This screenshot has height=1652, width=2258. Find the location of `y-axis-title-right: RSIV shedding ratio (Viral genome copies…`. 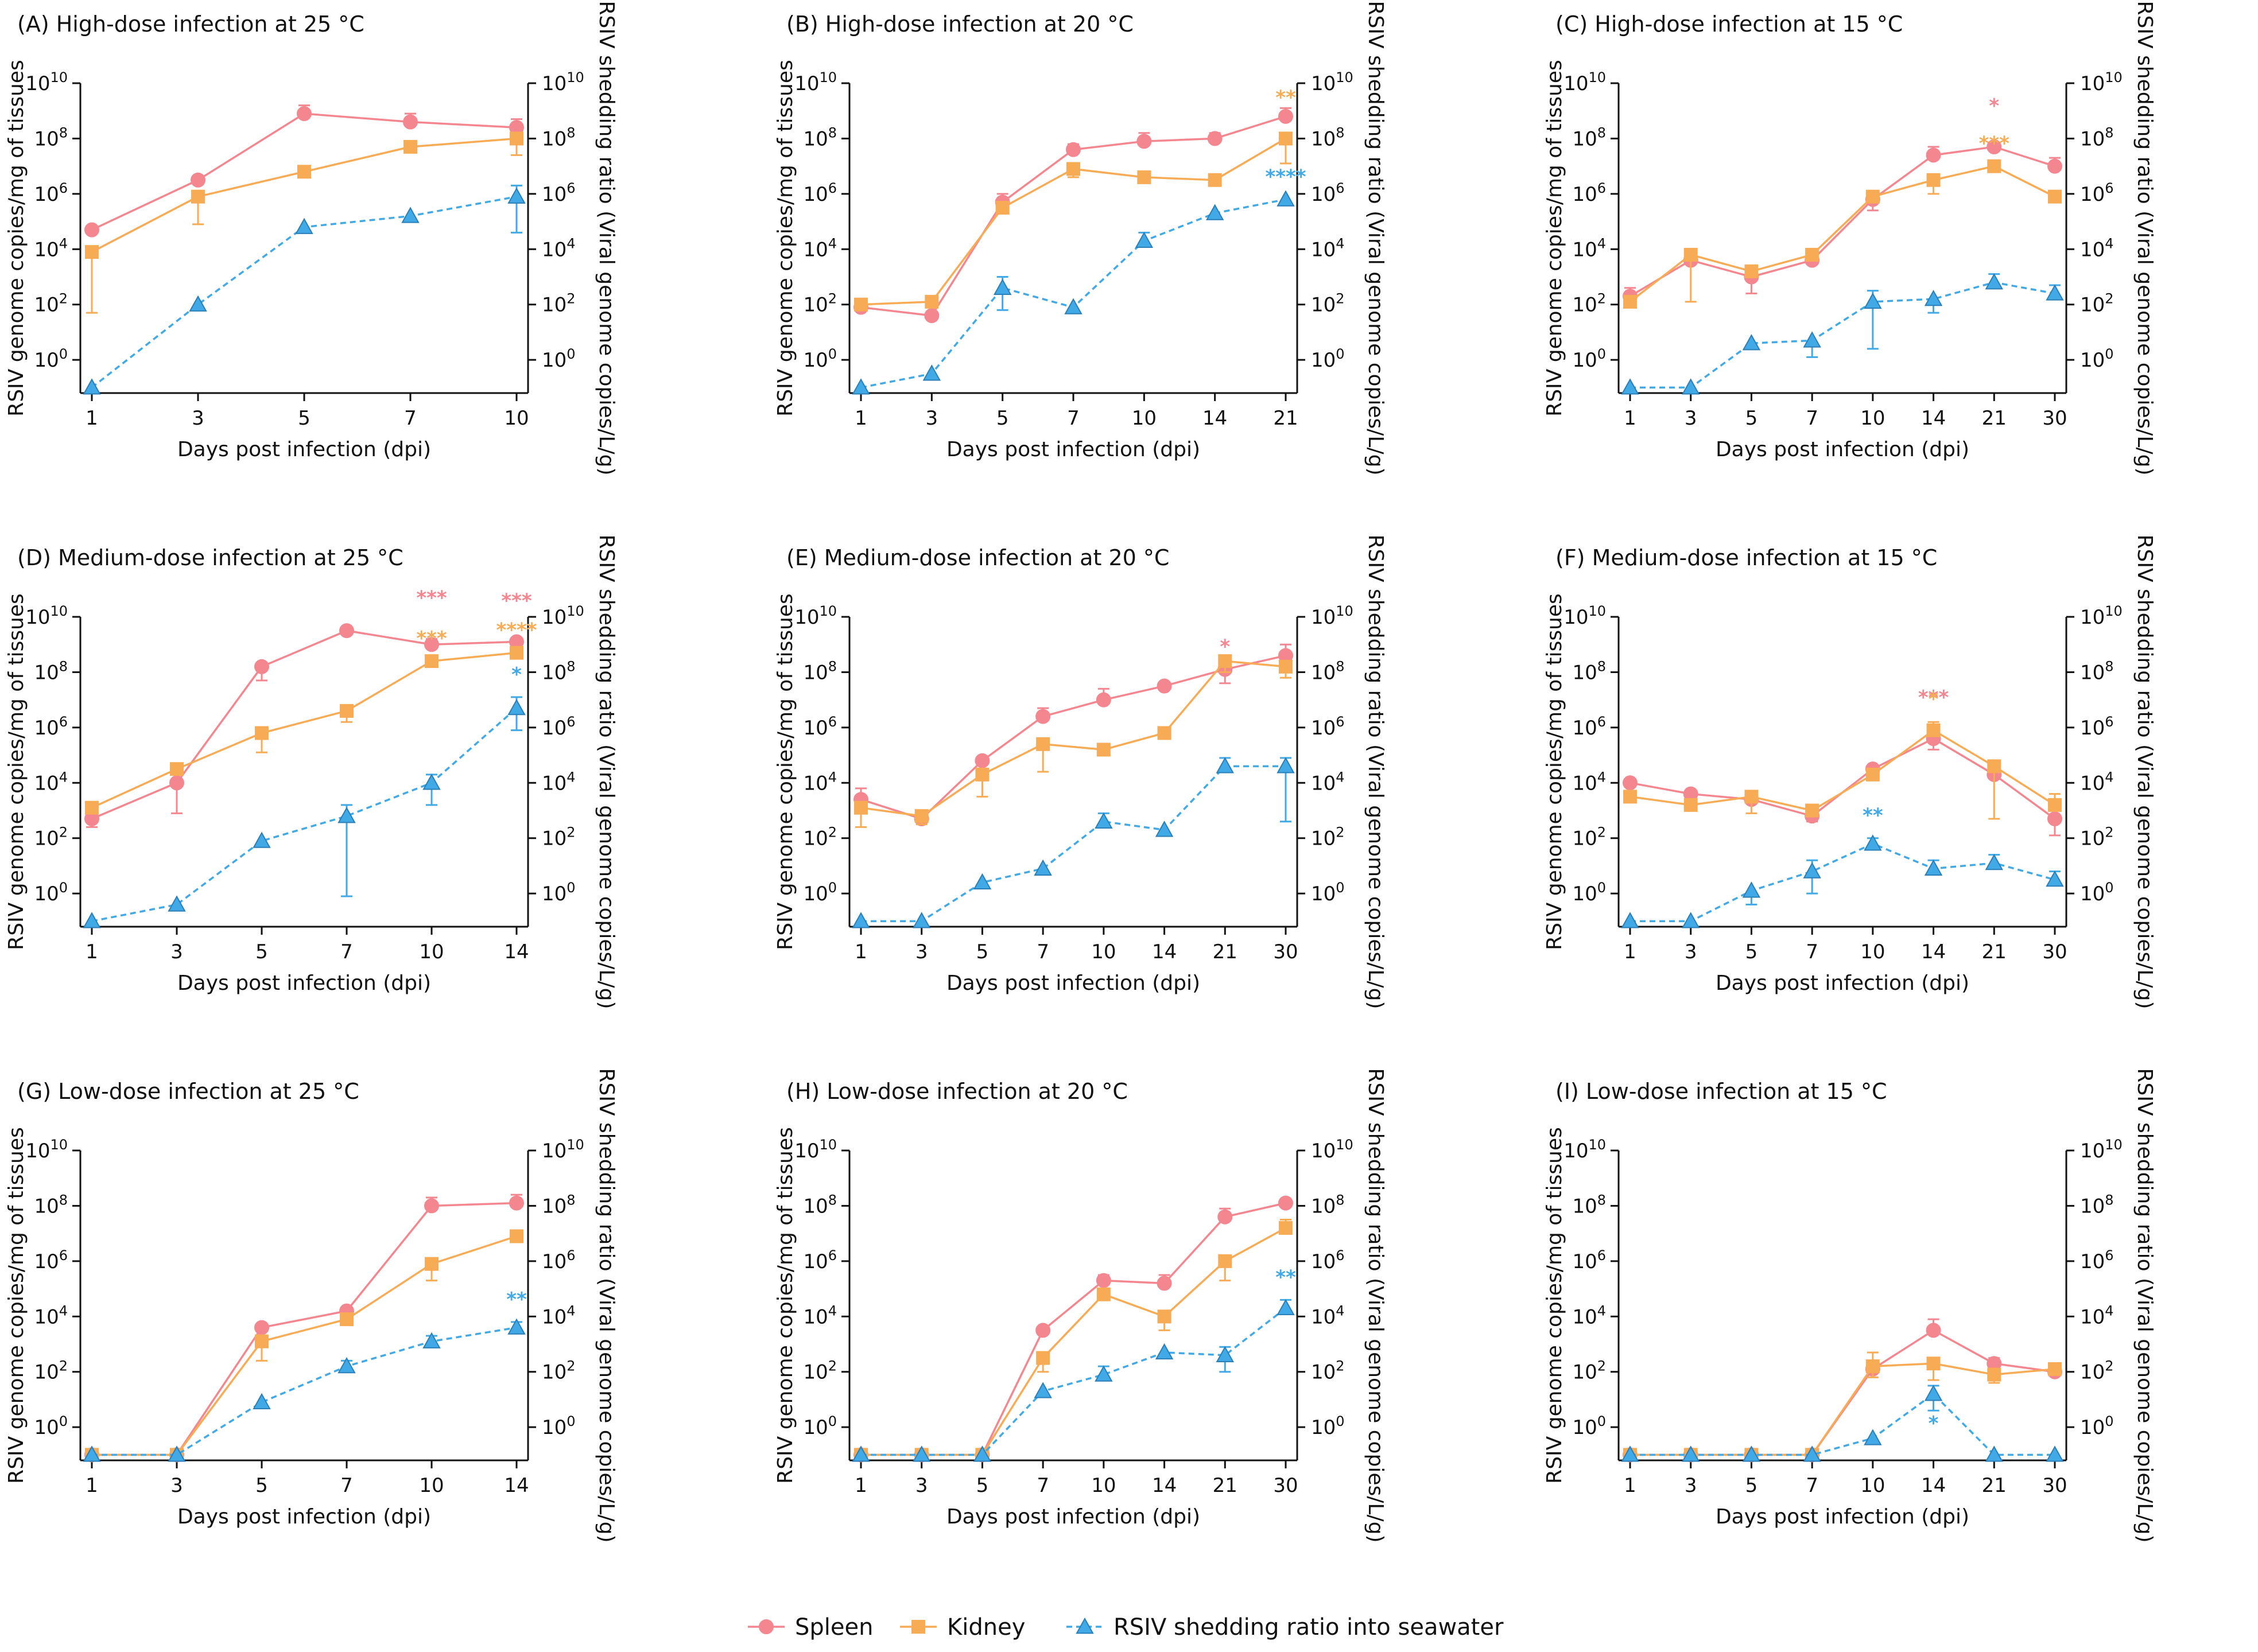

y-axis-title-right: RSIV shedding ratio (Viral genome copies… is located at coordinates (606, 238).